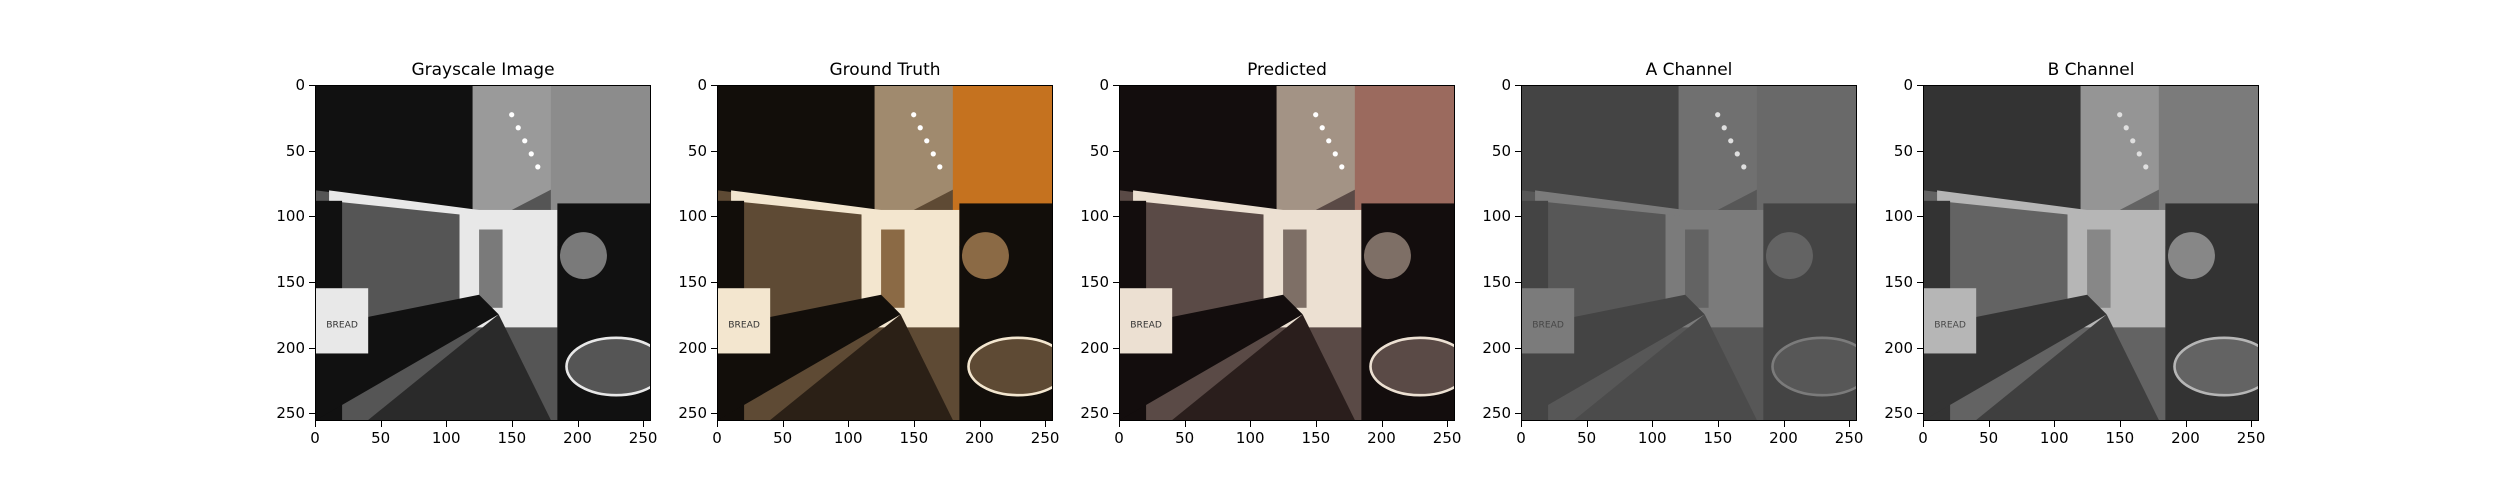 The image size is (2500, 500). What do you see at coordinates (1198, 148) in the screenshot?
I see `upper-cabinets` at bounding box center [1198, 148].